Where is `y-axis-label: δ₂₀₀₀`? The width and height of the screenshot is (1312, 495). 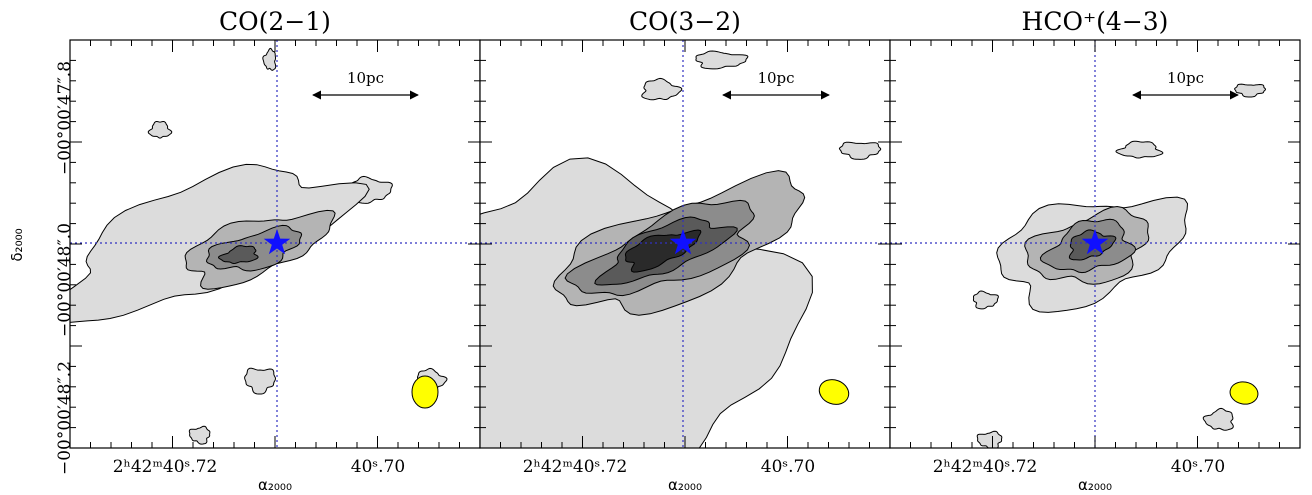 y-axis-label: δ₂₀₀₀ is located at coordinates (17, 244).